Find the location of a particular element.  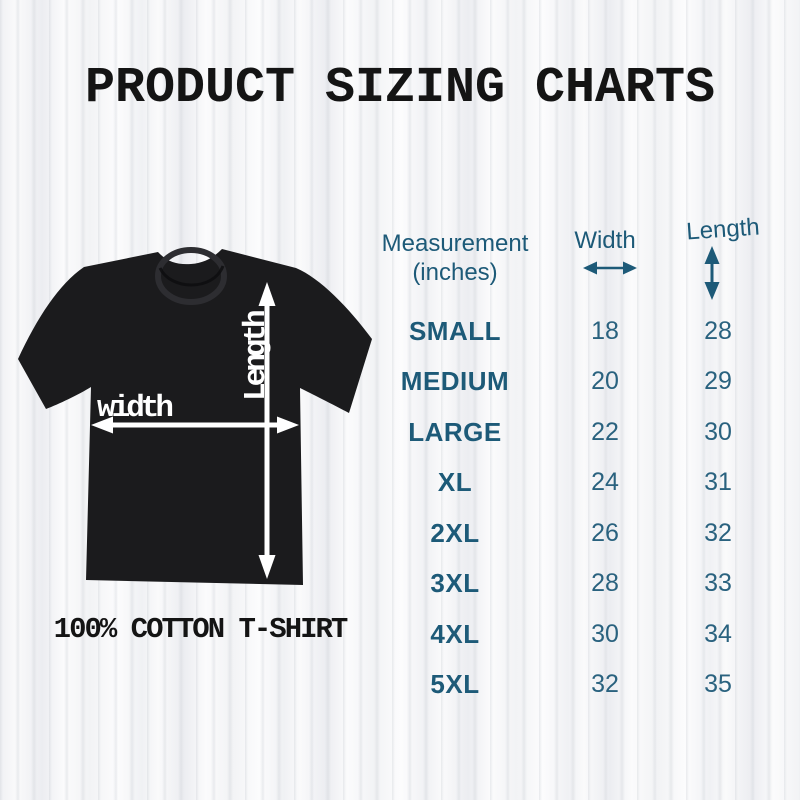

page-title: PRODUCT SIZING CHARTS is located at coordinates (400, 88).